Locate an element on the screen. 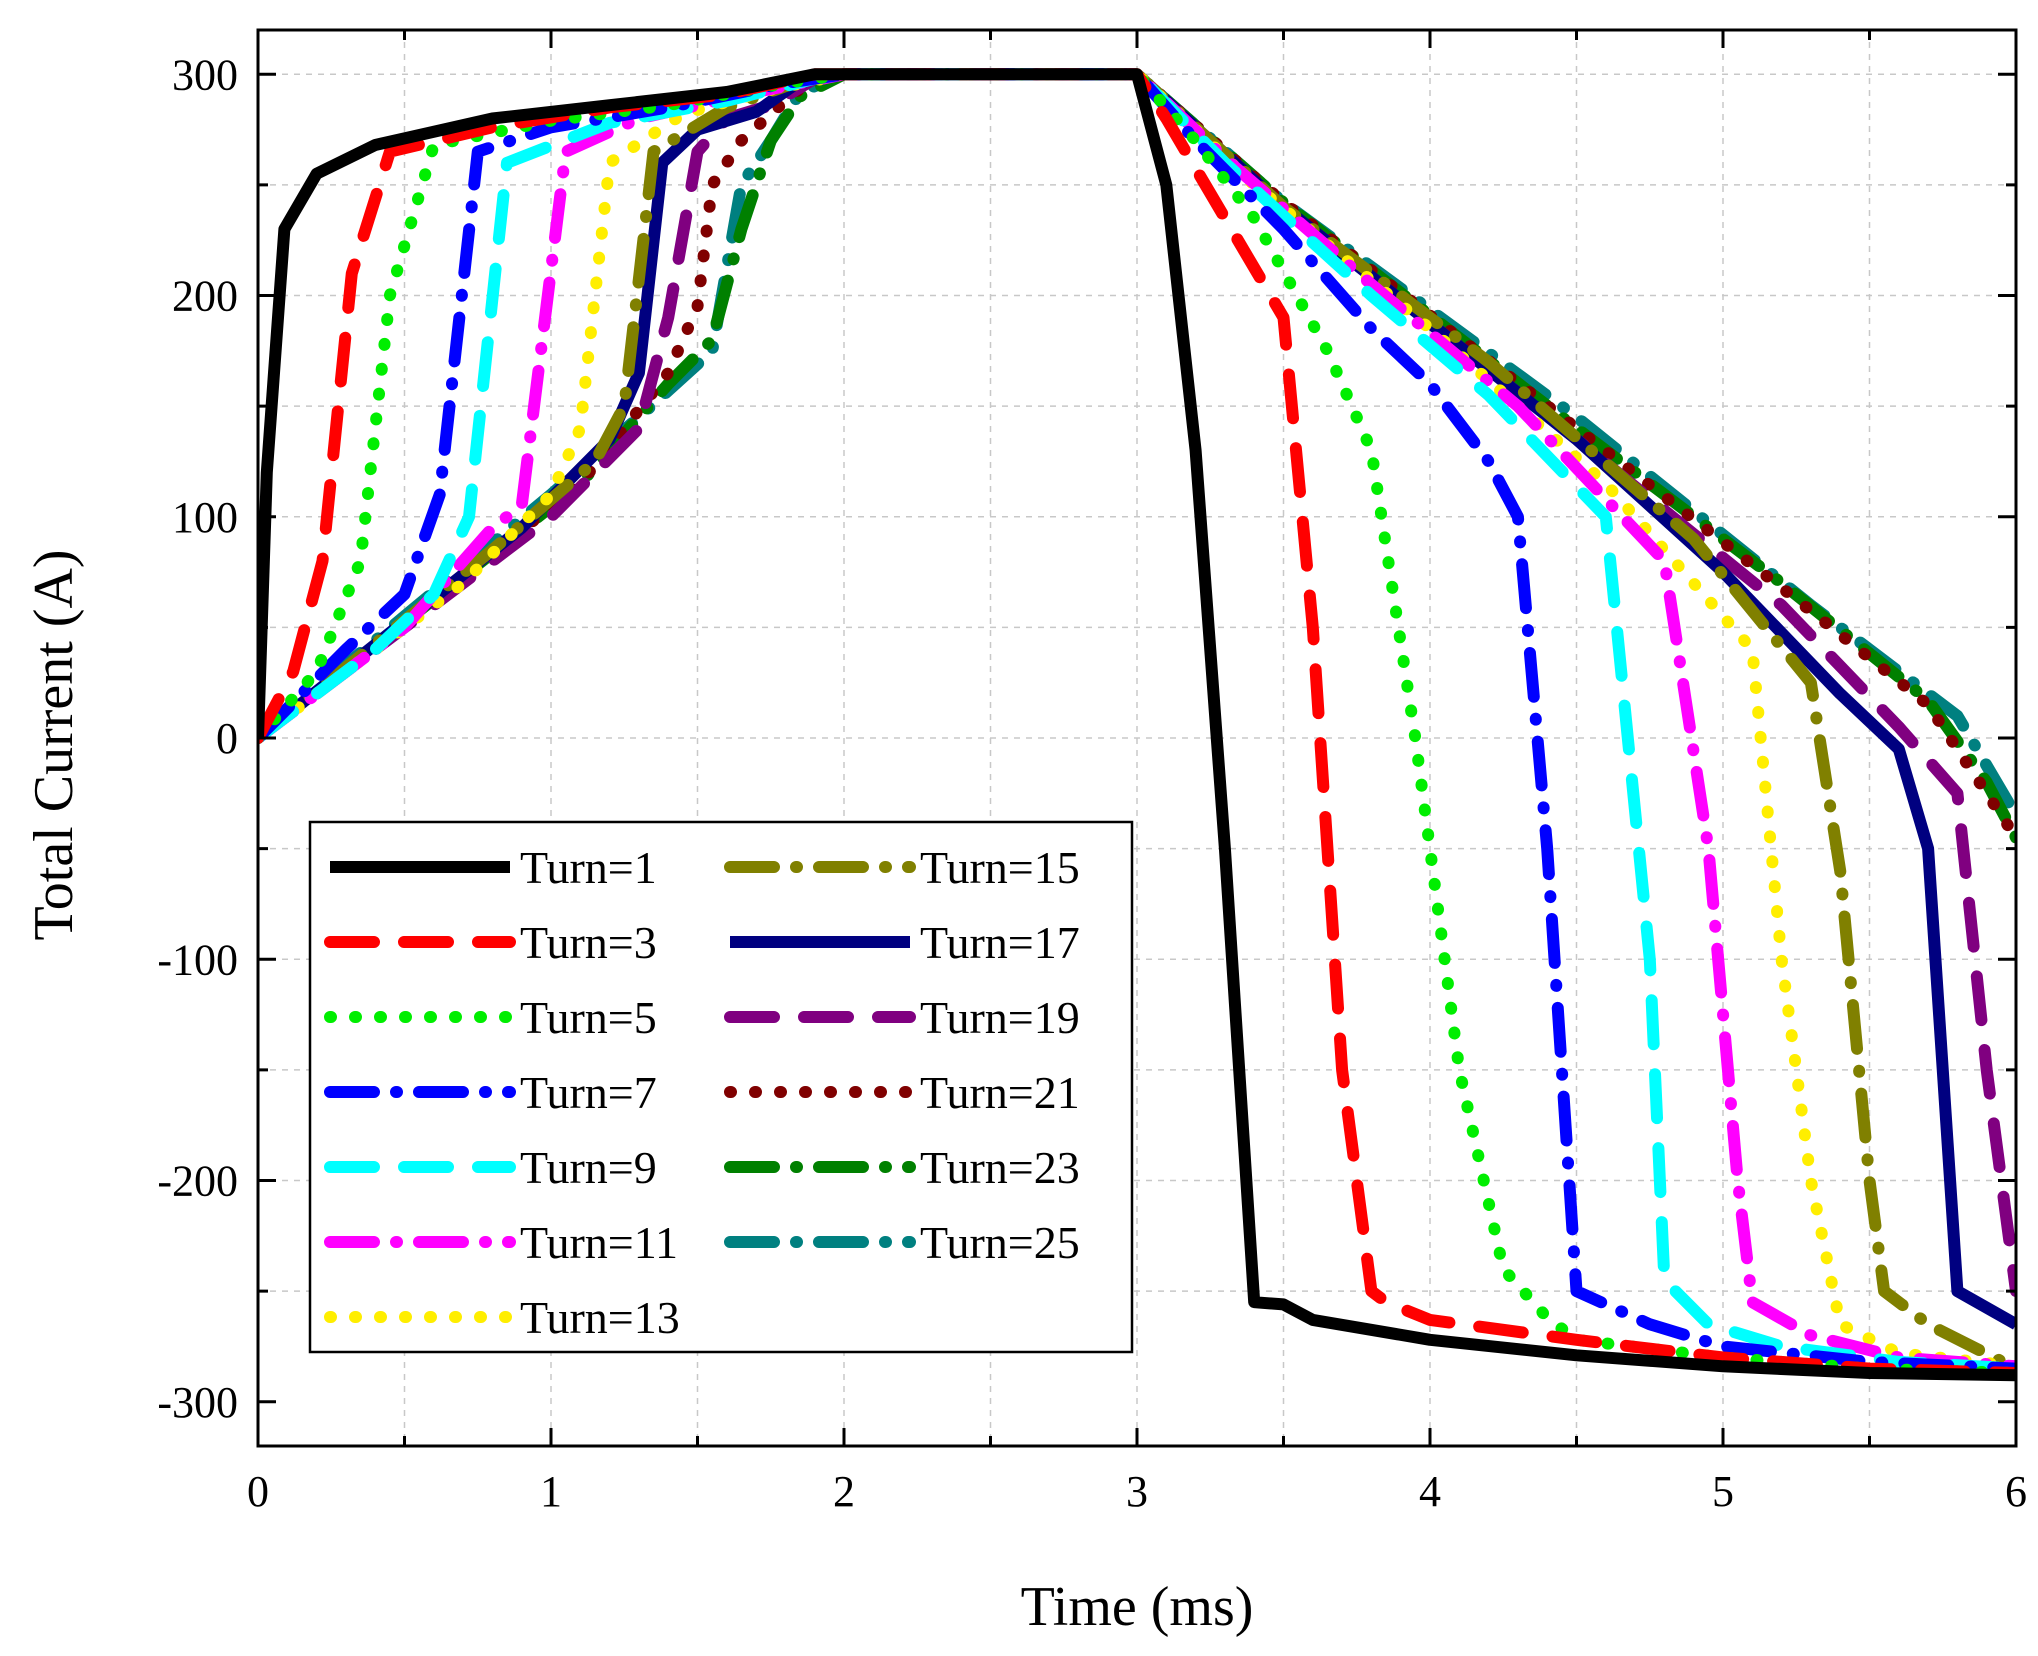  y-tick-label: -300 is located at coordinates (197, 1402).